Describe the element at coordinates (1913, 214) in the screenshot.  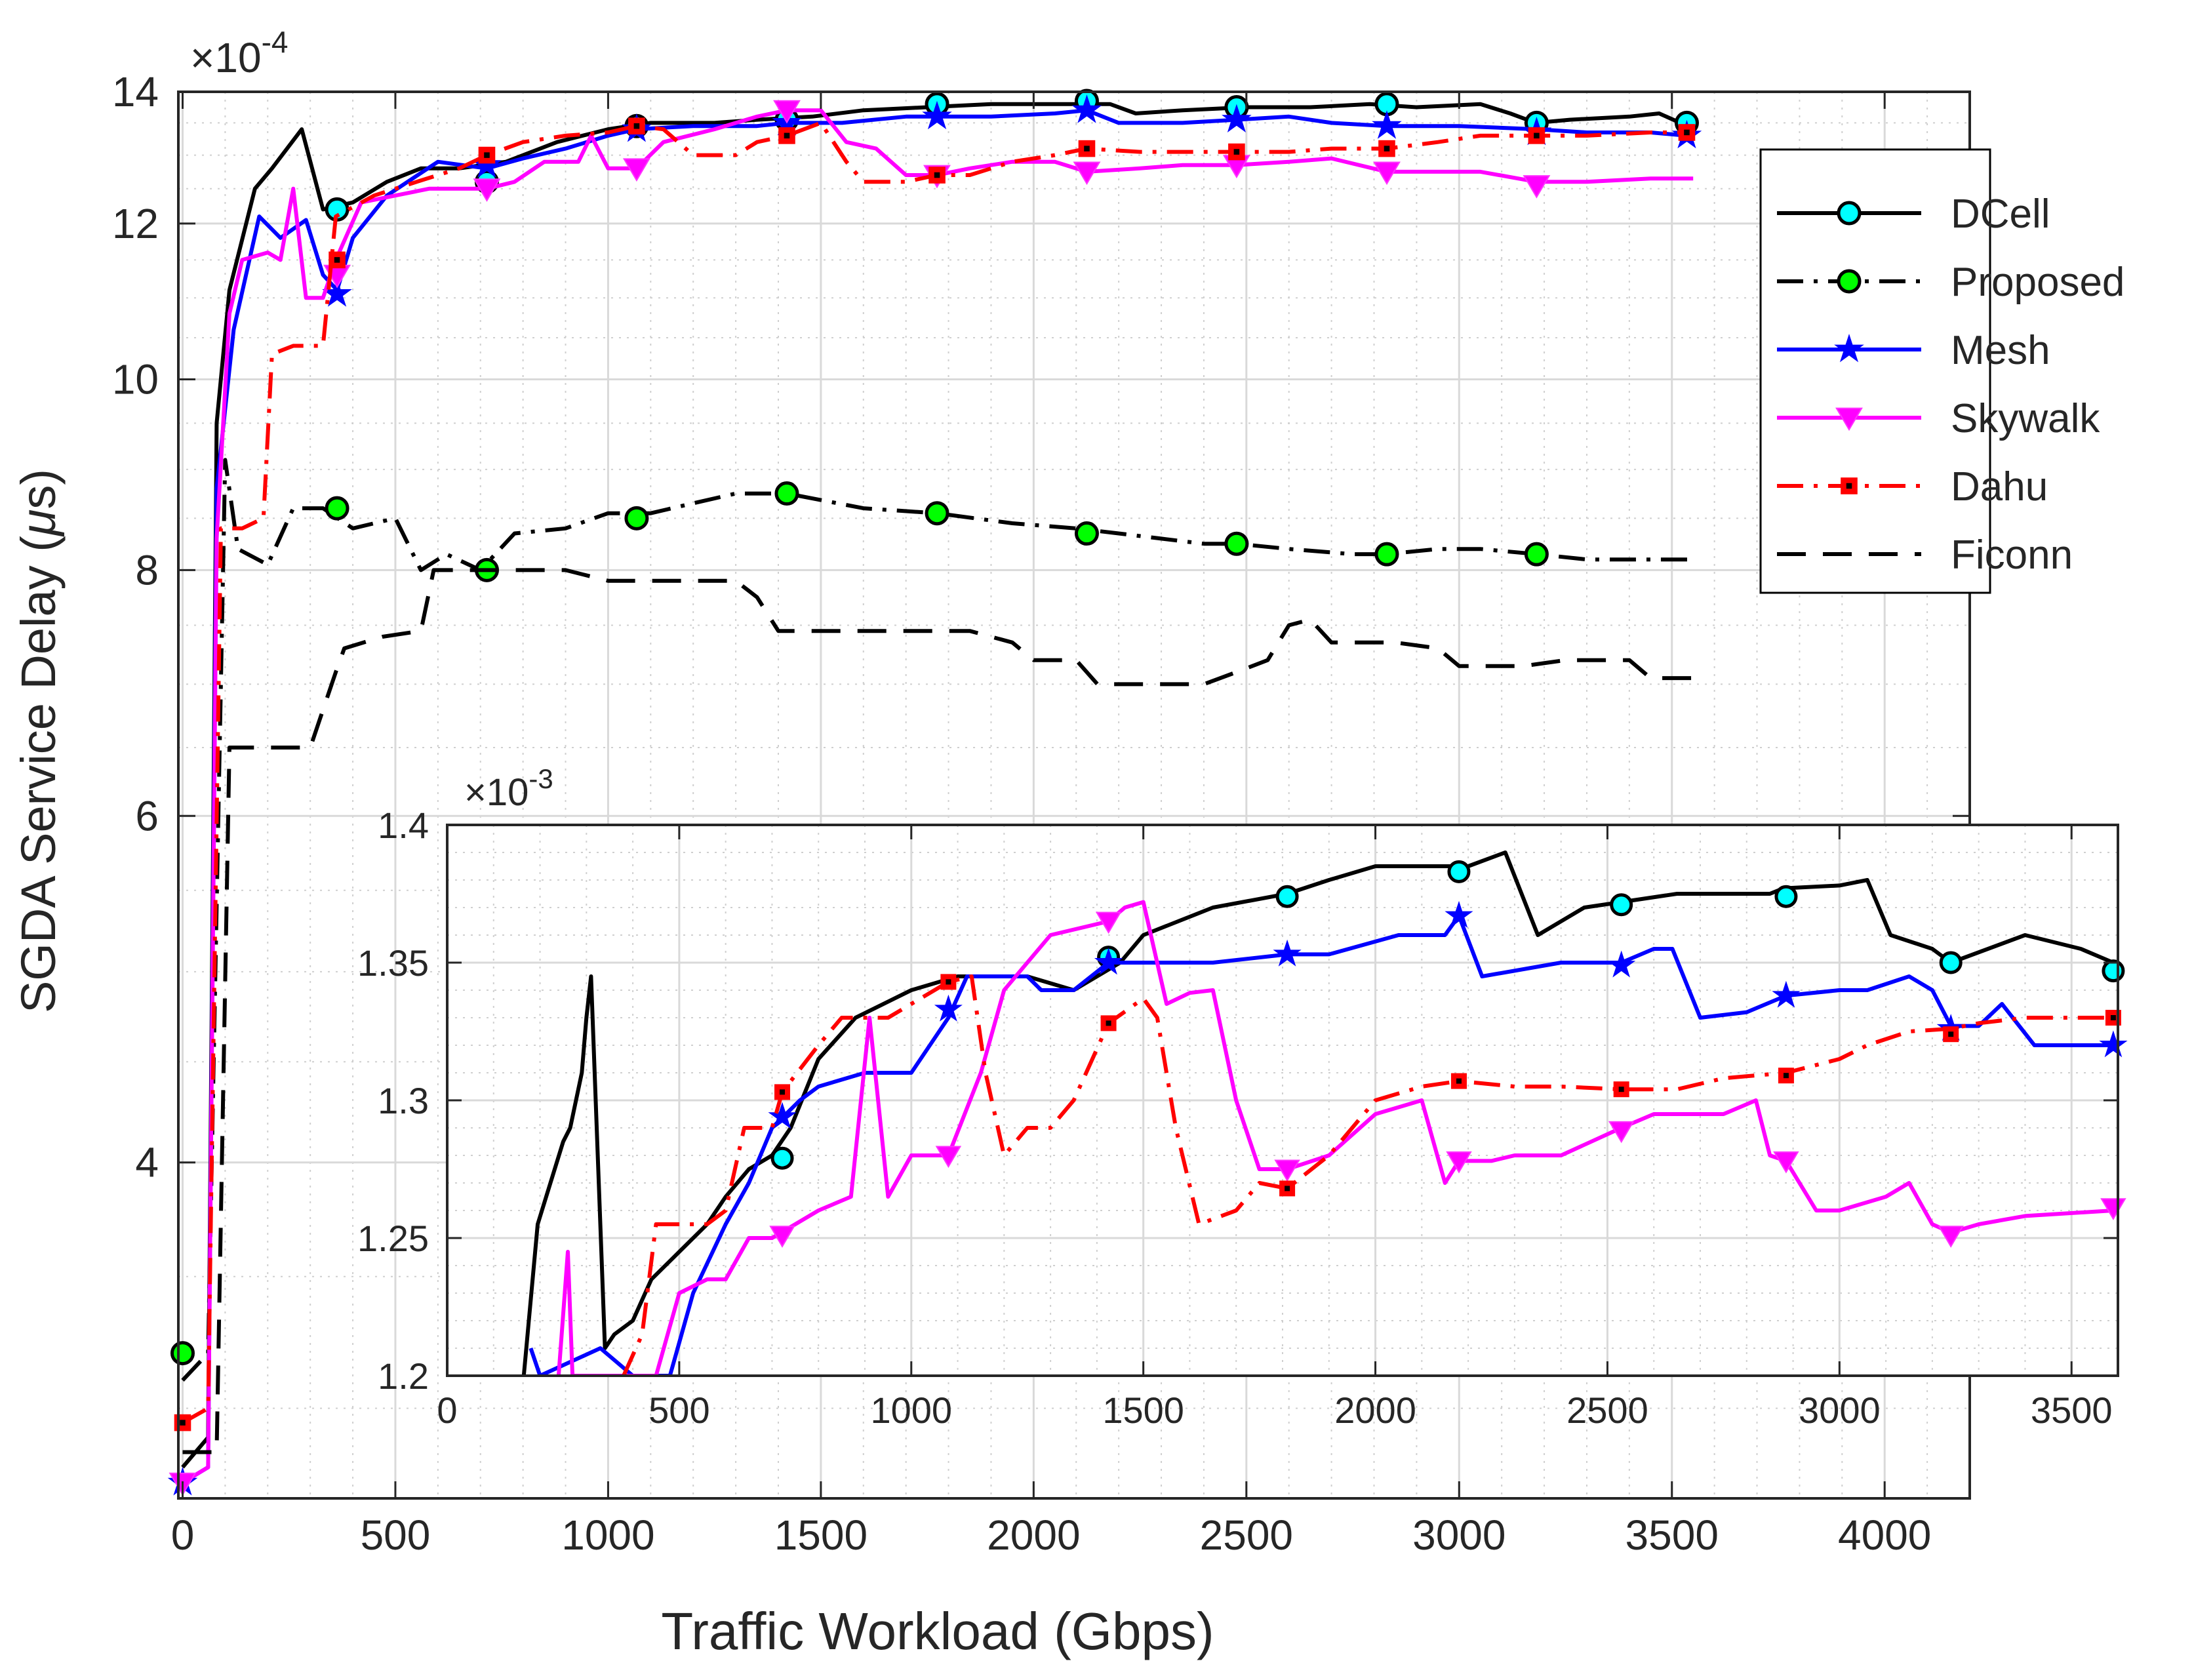
I see `legend-entry-dcell: DCell` at that location.